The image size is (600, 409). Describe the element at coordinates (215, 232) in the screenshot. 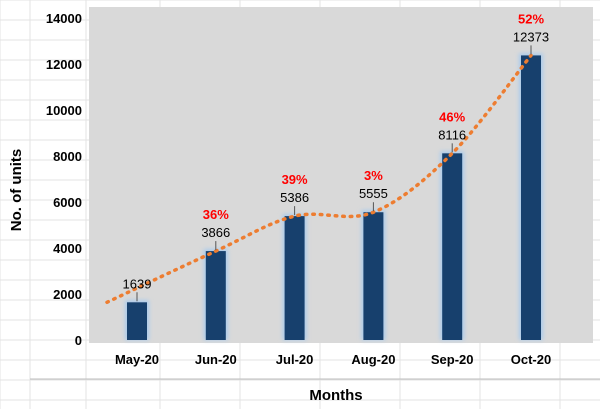

I see `value-label: 3866` at that location.